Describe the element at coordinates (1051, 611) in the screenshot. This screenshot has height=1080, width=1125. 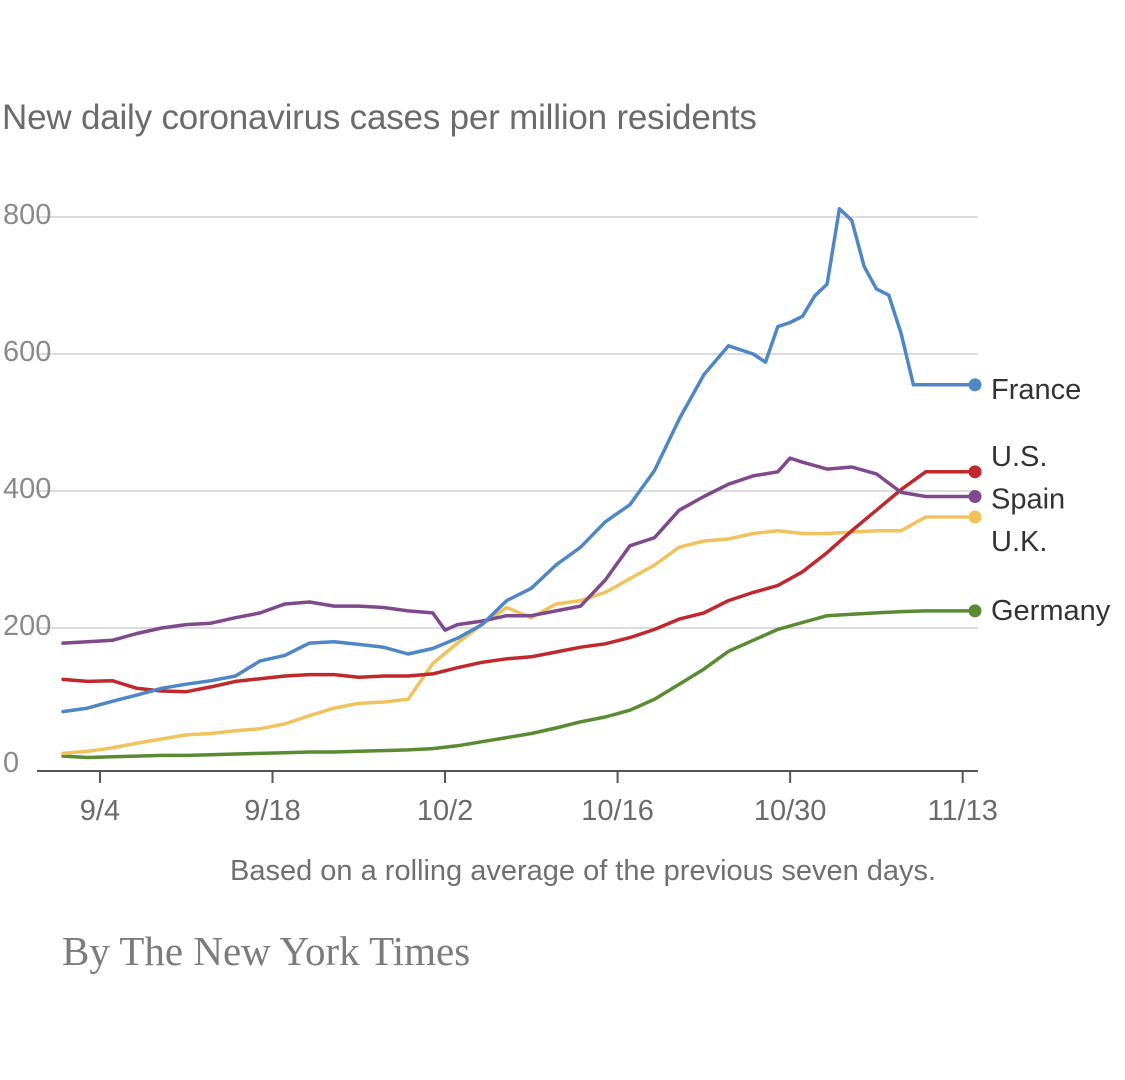
I see `series-label-germany: Germany` at that location.